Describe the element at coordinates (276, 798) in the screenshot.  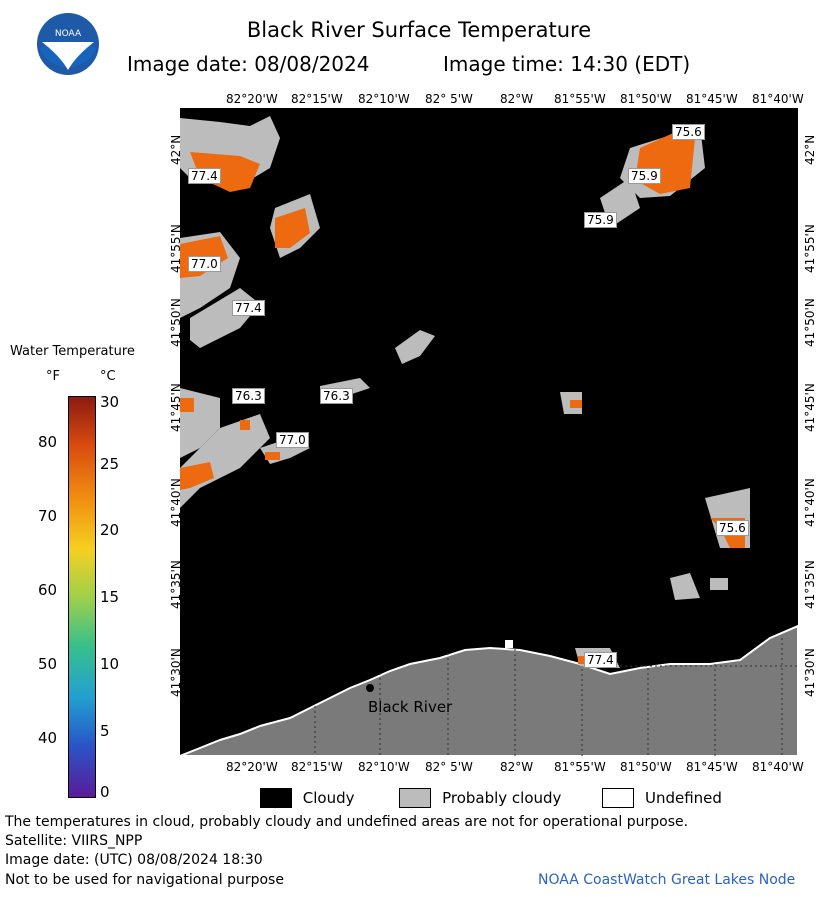
I see `cloudy-swatch` at that location.